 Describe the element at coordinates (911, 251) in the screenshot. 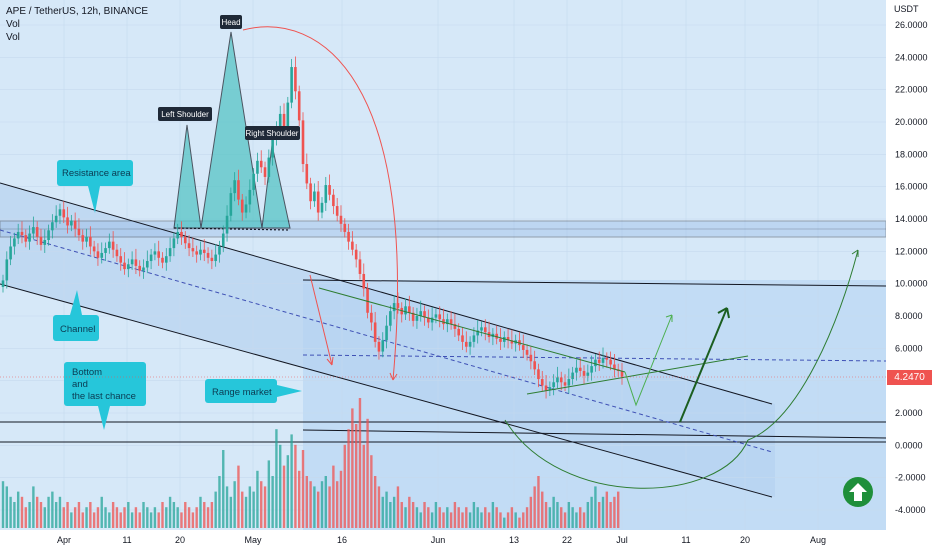

I see `y-tick-label: 12.0000` at that location.